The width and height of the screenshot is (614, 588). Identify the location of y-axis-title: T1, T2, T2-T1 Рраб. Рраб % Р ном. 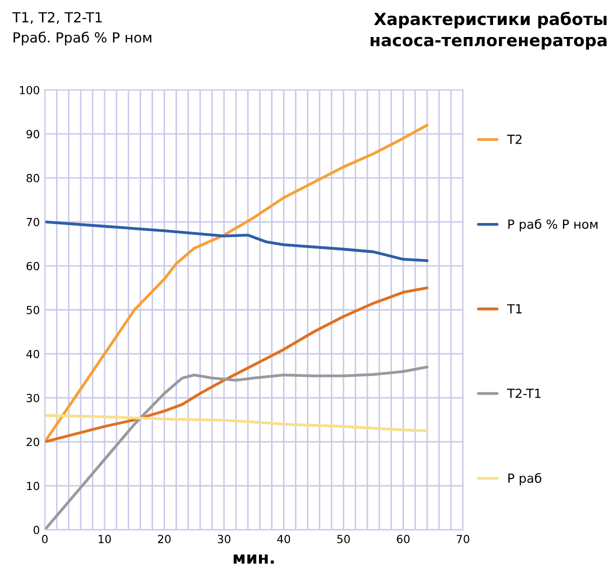
(82, 29).